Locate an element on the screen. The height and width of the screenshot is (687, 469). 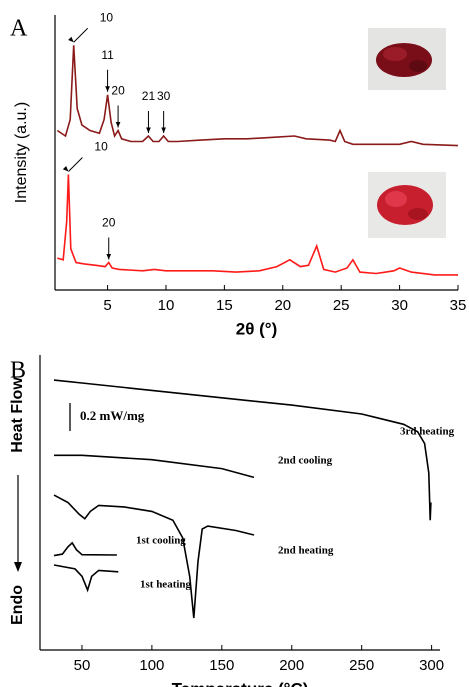
y-axis-label: Heat Flow is located at coordinates (17, 415).